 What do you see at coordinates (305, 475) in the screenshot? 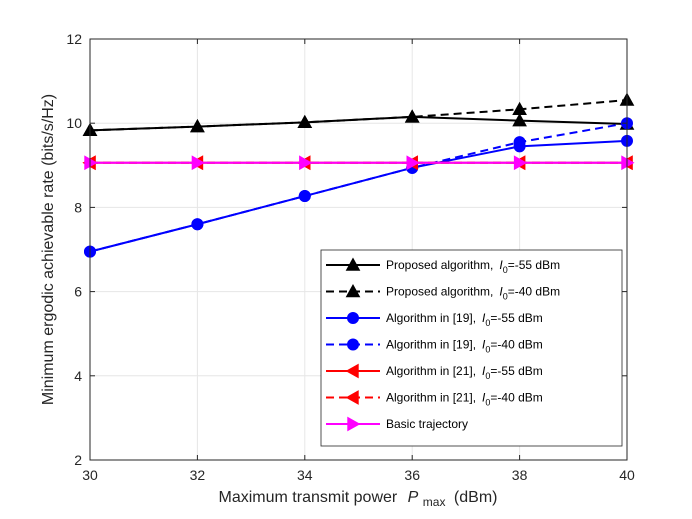
I see `x-tick-label: 34` at bounding box center [305, 475].